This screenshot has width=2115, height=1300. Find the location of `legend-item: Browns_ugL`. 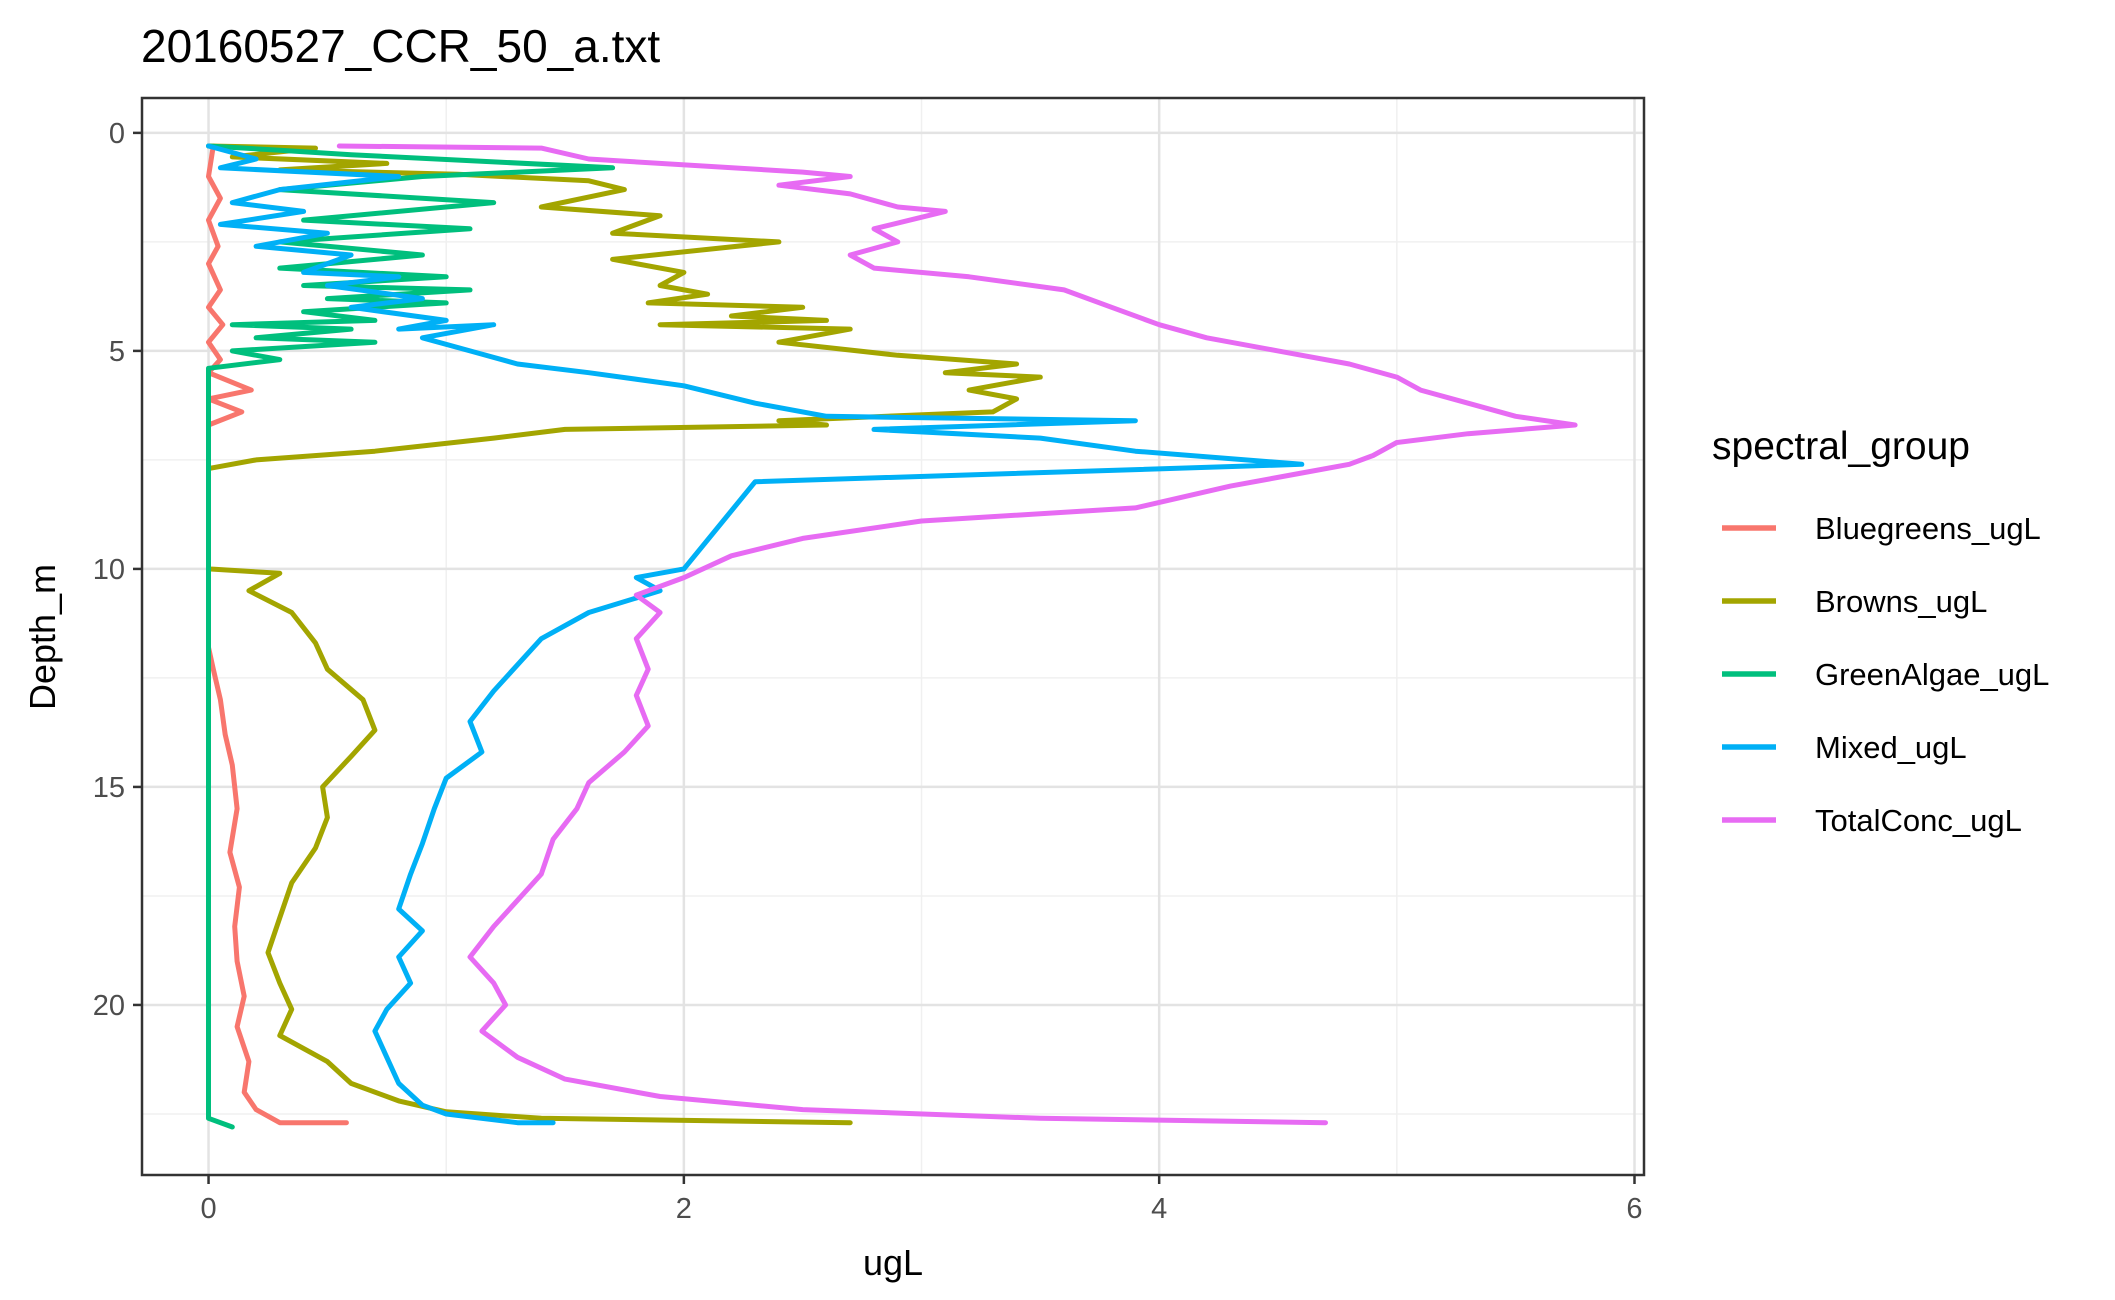

legend-item: Browns_ugL is located at coordinates (1854, 601).